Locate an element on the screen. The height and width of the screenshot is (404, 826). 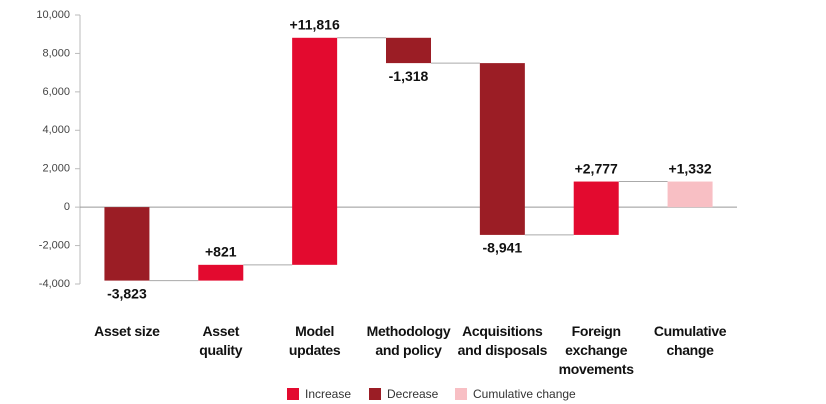
value-label: +11,816 is located at coordinates (315, 24).